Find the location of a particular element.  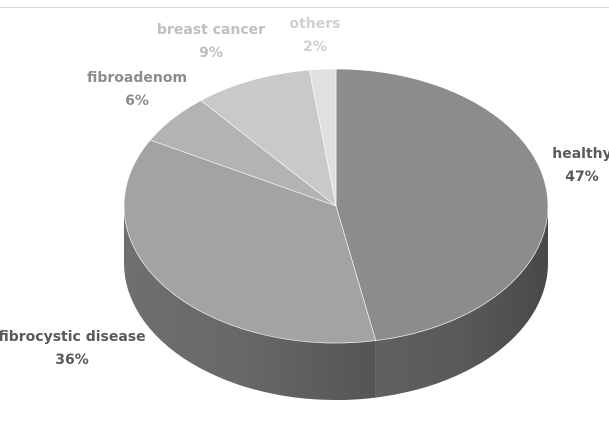

pie-slice-breast-cancer is located at coordinates (268, 138).